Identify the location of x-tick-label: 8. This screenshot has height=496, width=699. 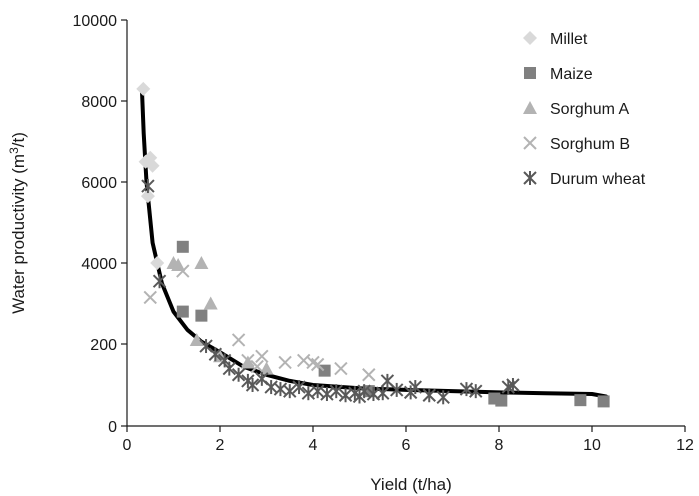
(499, 445).